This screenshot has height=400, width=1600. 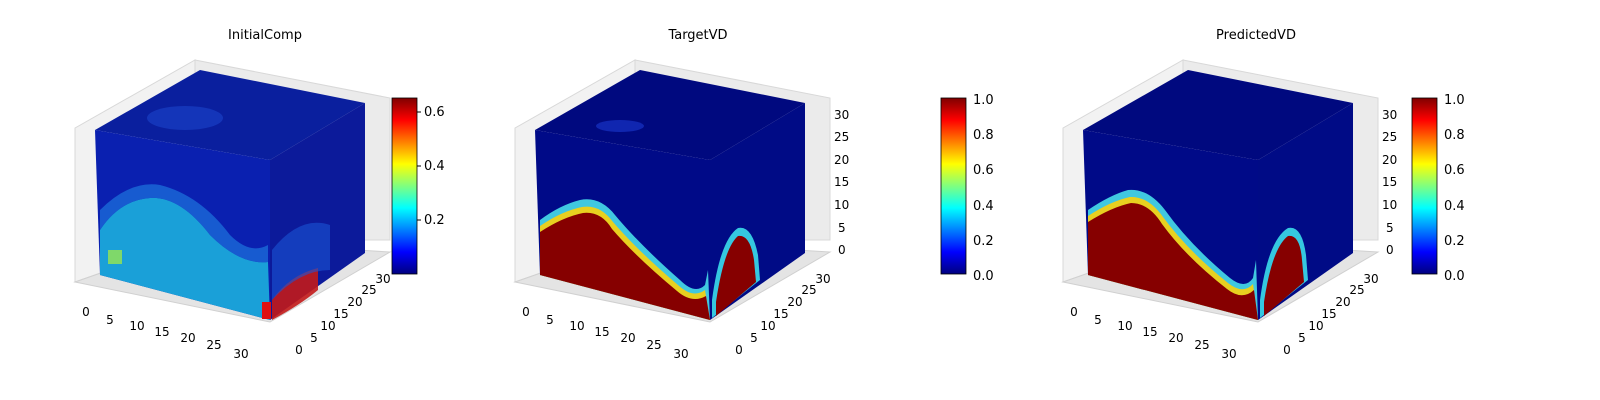 What do you see at coordinates (404, 186) in the screenshot?
I see `panel-1-colorbar-fill` at bounding box center [404, 186].